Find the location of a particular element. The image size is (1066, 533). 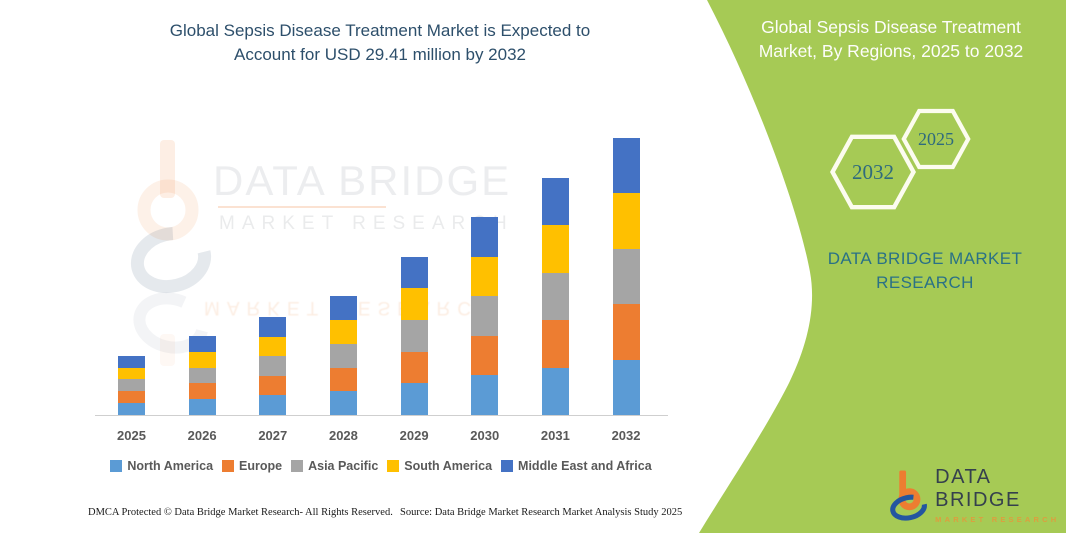

legend-item: Middle East and Africa is located at coordinates (576, 466).